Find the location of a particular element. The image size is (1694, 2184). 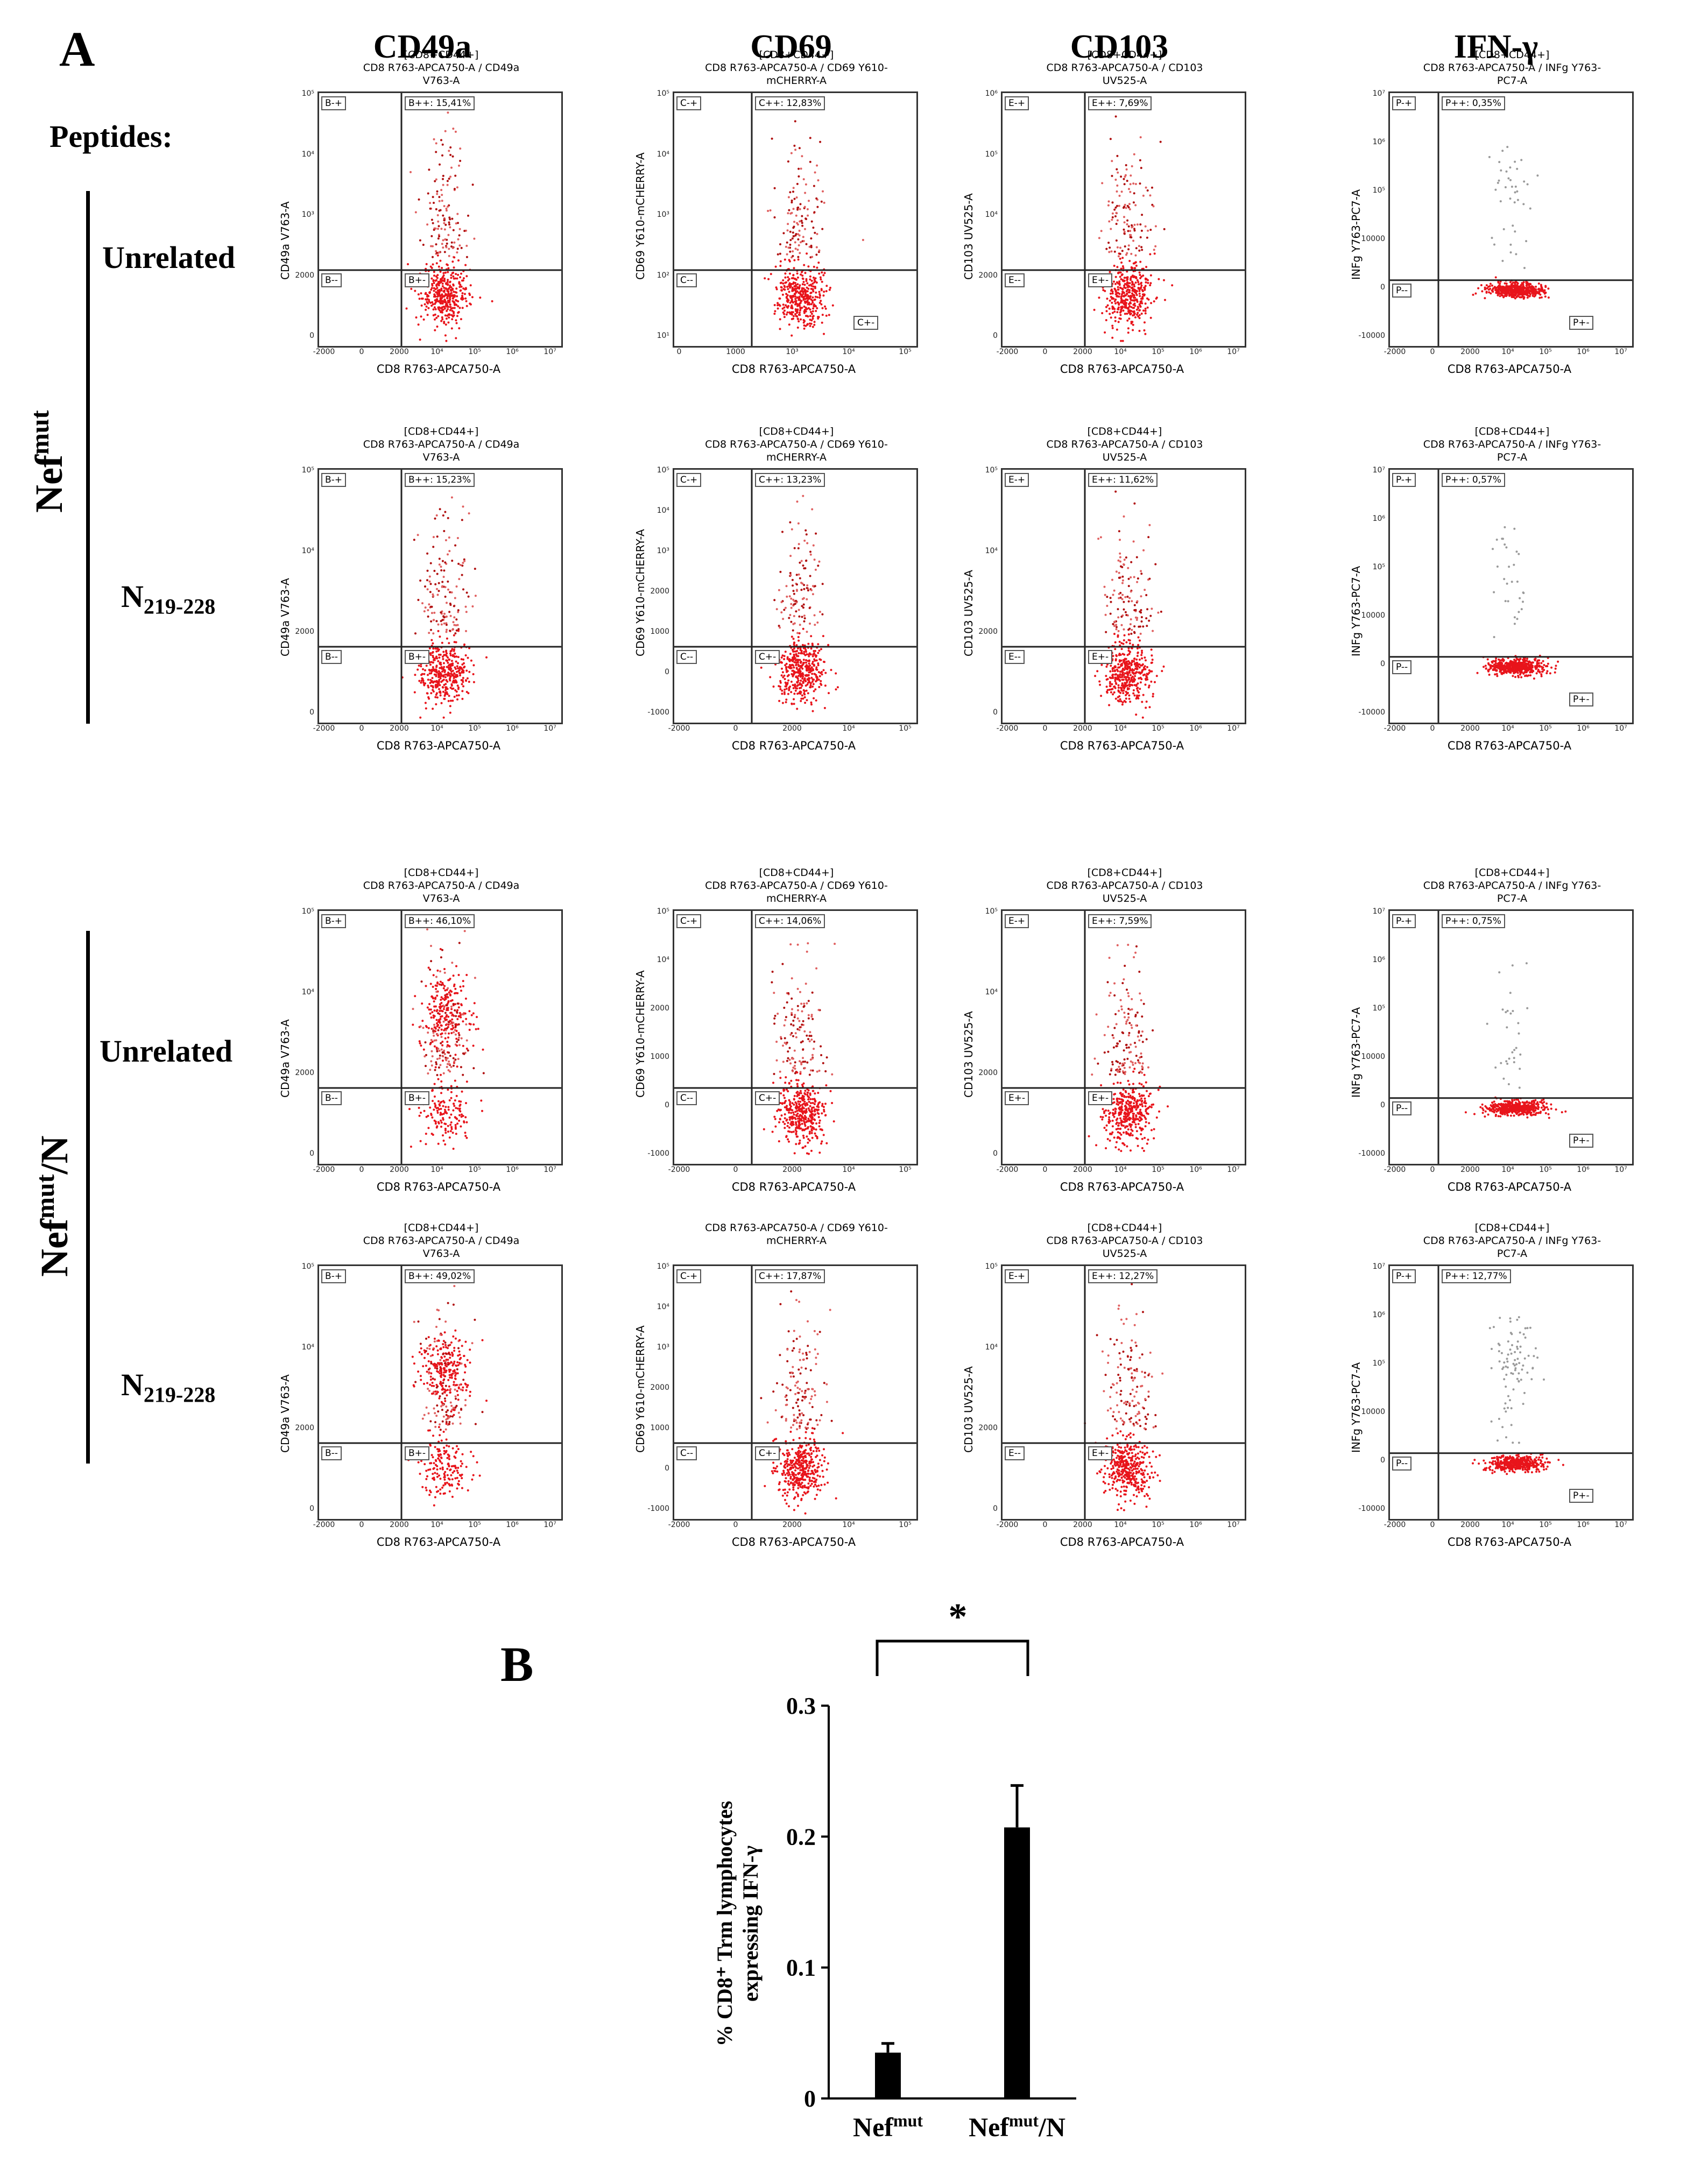

quadrant-label-pos-neg: P+- is located at coordinates (1581, 323).